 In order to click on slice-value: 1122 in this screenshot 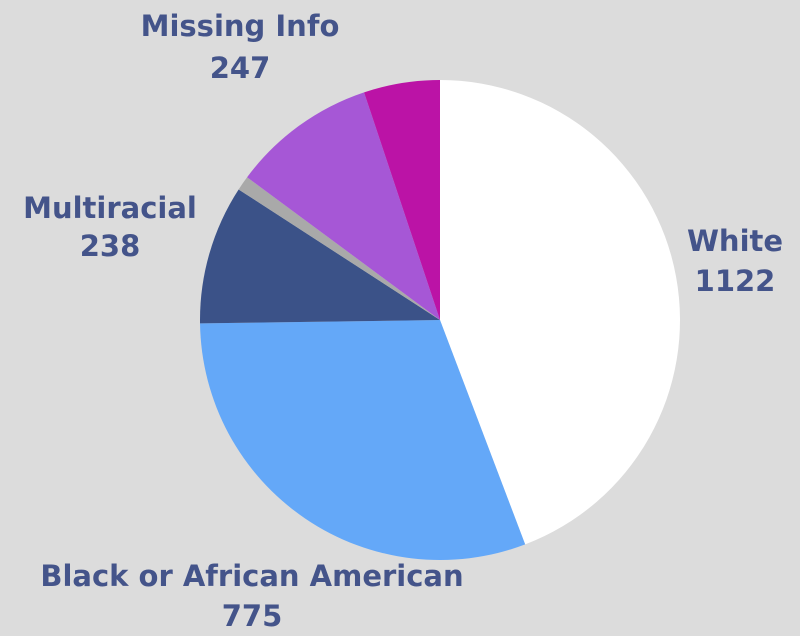, I will do `click(735, 281)`.